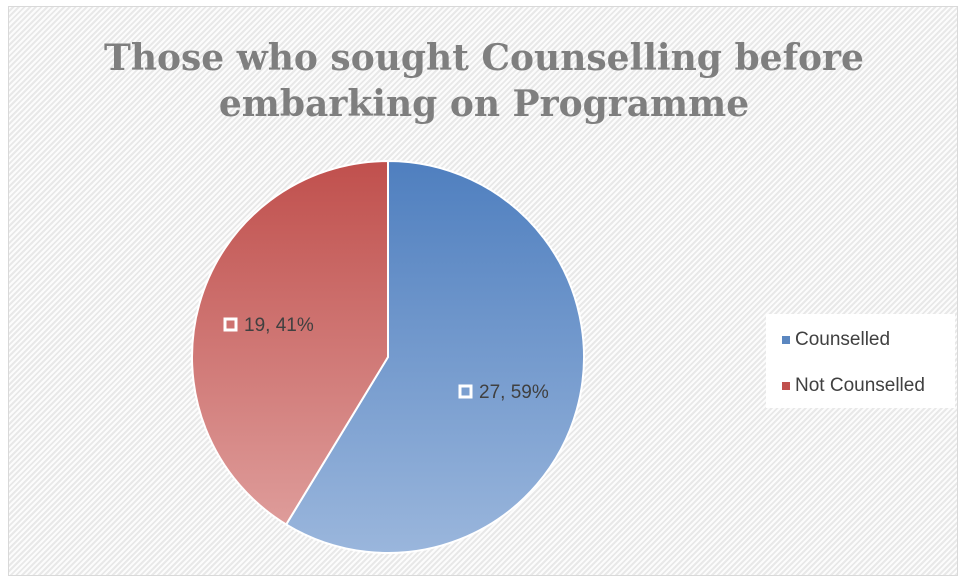 The image size is (962, 581). I want to click on legend-item-not-counselled: Not Counselled, so click(853, 386).